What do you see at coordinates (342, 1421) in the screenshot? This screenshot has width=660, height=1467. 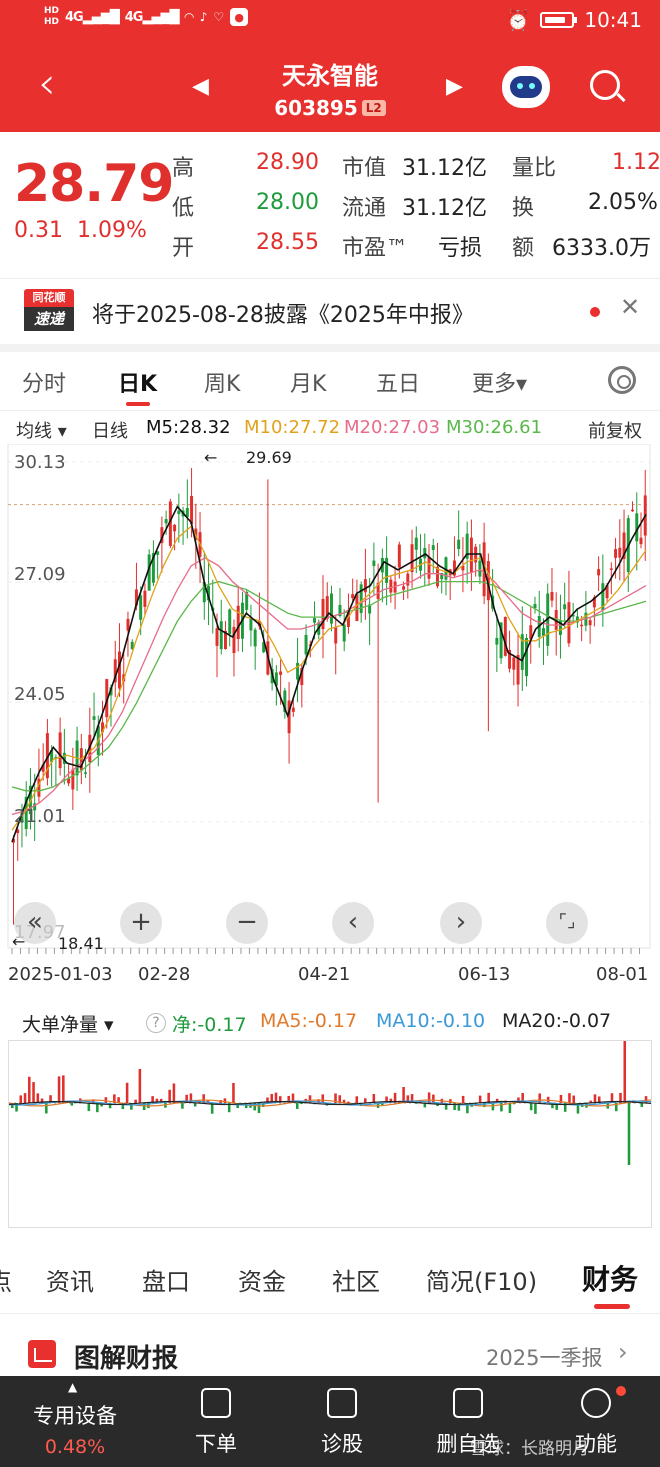 I see `diagnose-button: 诊股` at bounding box center [342, 1421].